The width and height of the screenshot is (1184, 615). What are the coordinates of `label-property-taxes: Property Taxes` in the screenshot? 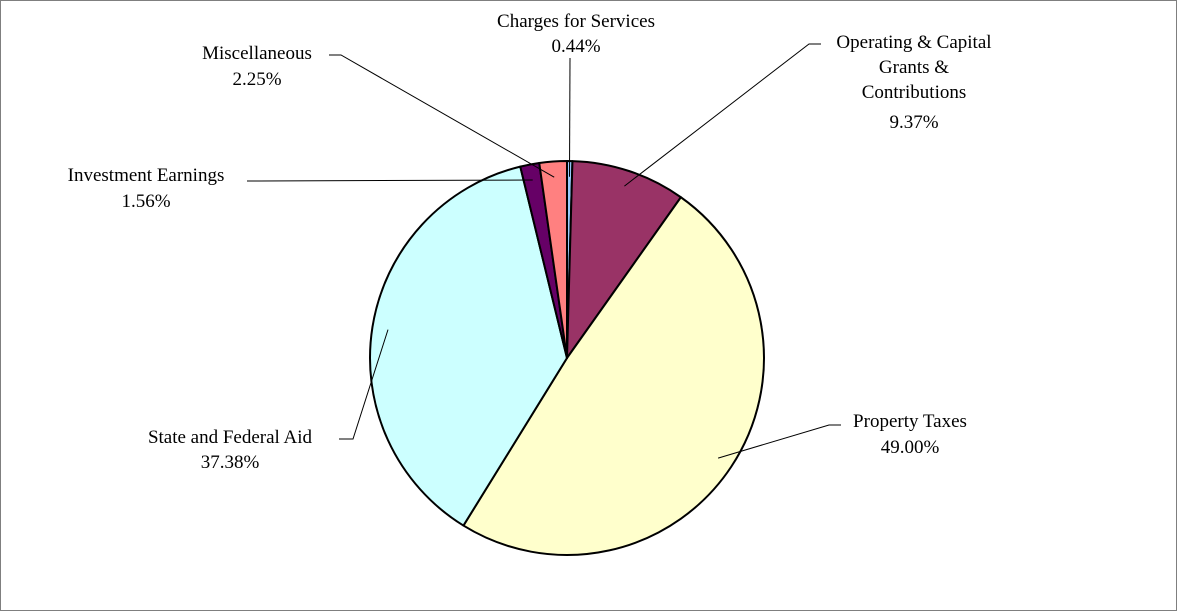 It's located at (910, 421).